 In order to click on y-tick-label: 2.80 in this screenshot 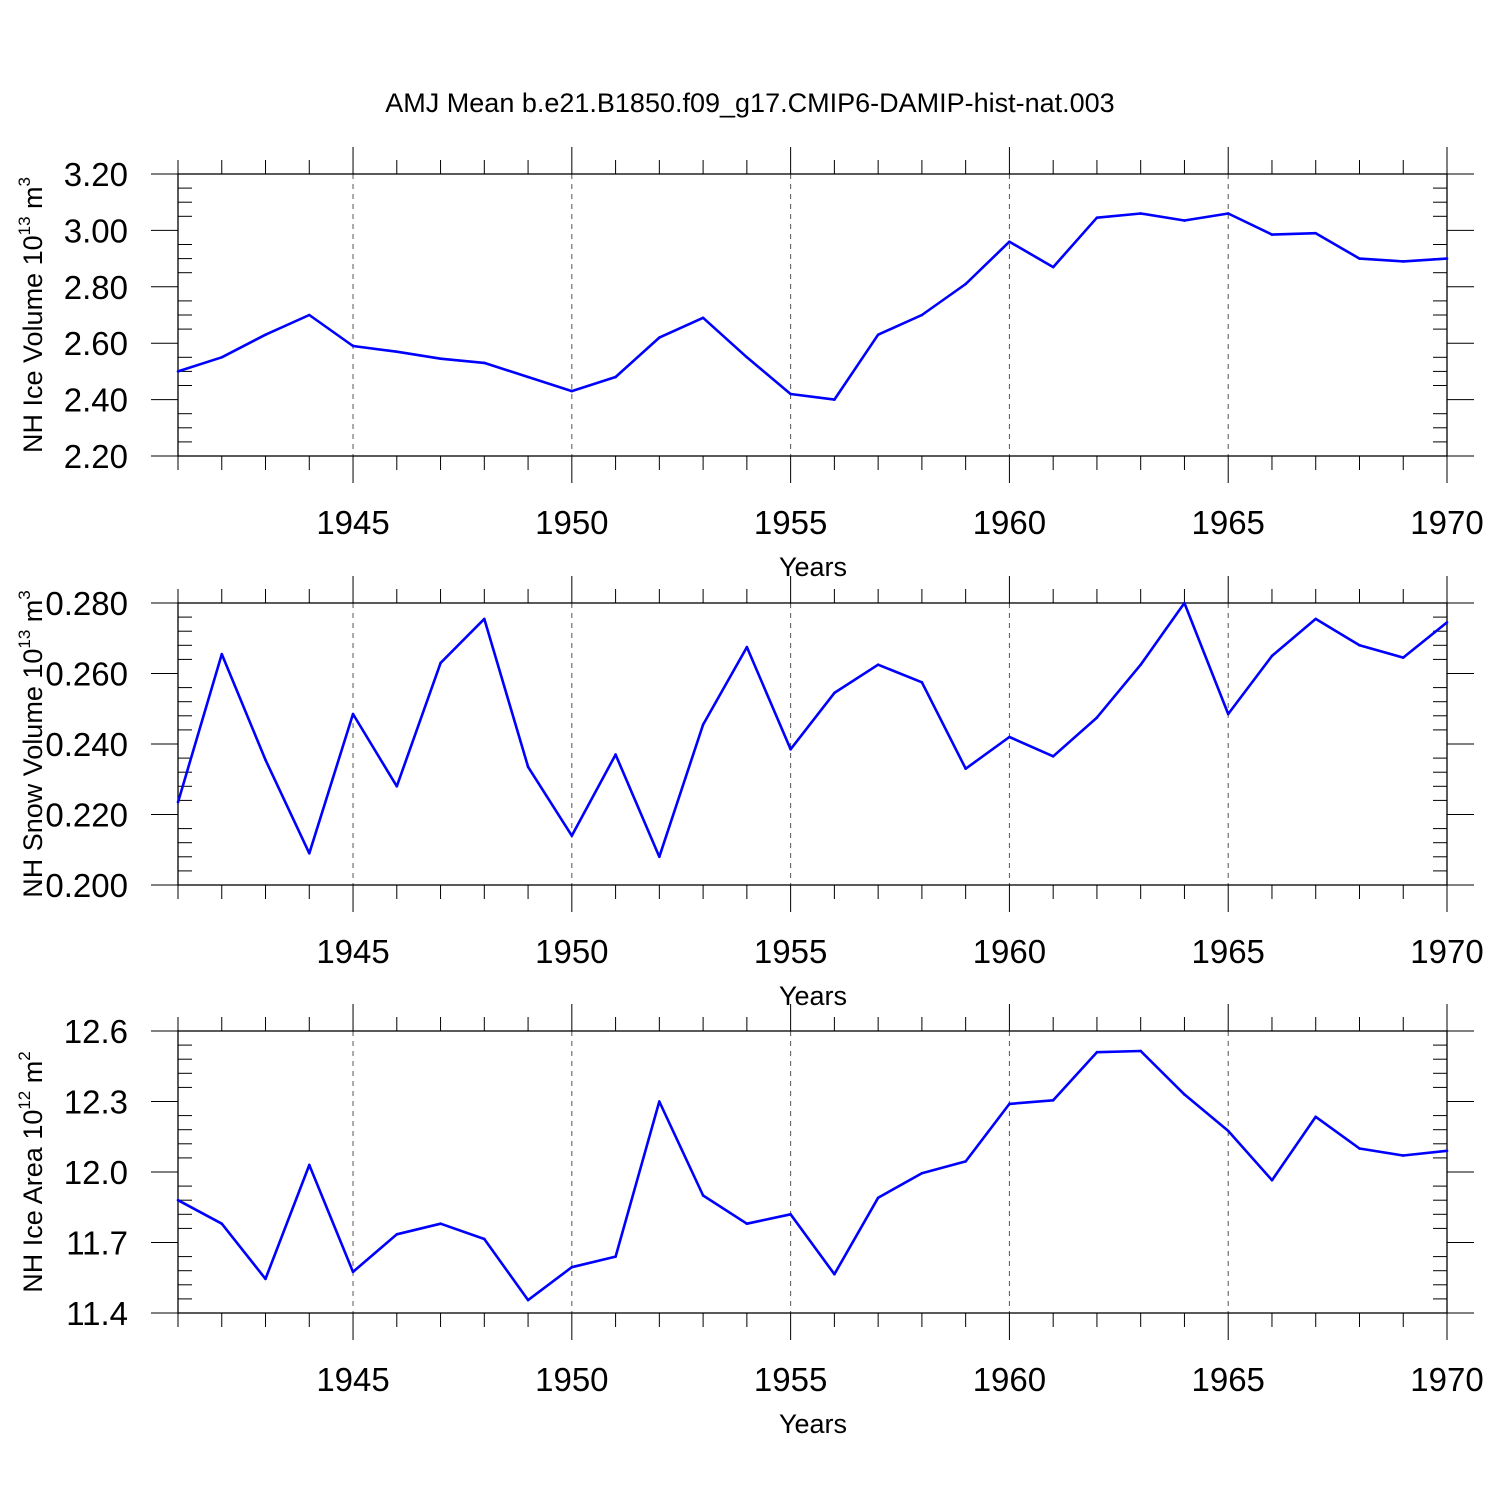, I will do `click(96, 287)`.